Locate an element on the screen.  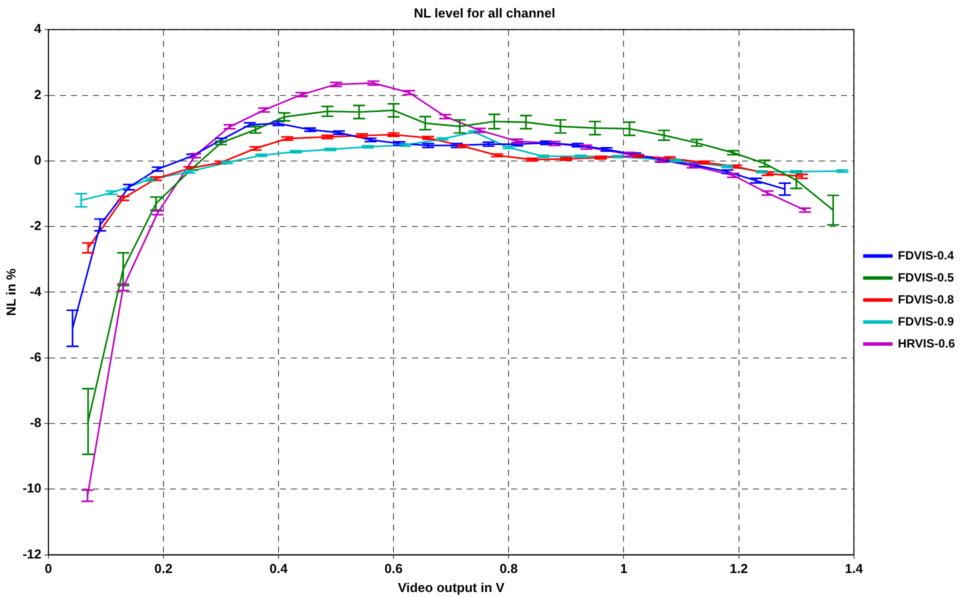
legend-label: FDVIS-0.4 is located at coordinates (926, 255).